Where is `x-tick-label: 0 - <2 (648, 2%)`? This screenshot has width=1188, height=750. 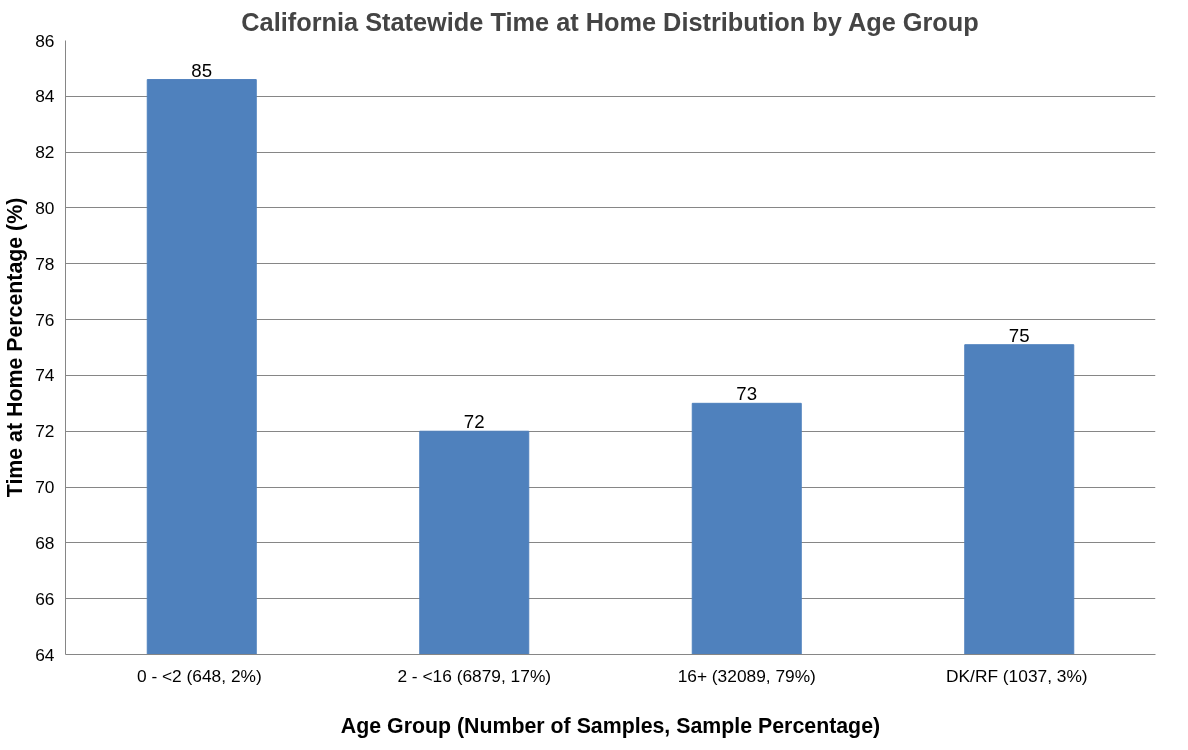 x-tick-label: 0 - <2 (648, 2%) is located at coordinates (199, 675).